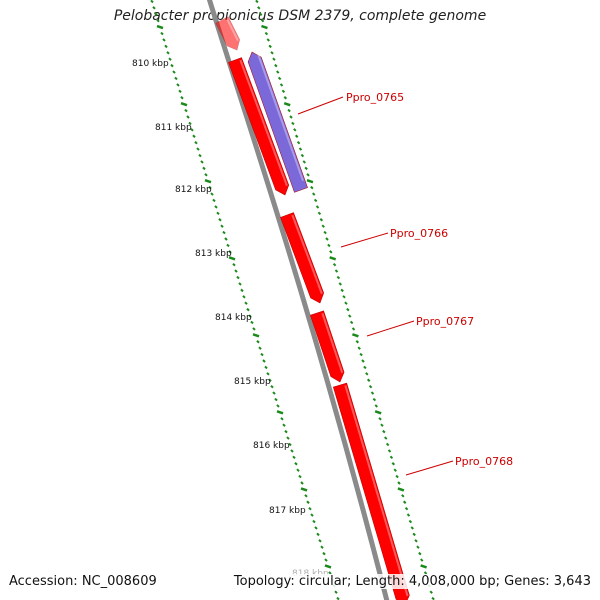 This screenshot has height=600, width=600. What do you see at coordinates (445, 321) in the screenshot?
I see `gene-label-ppro_0767: Ppro_0767` at bounding box center [445, 321].